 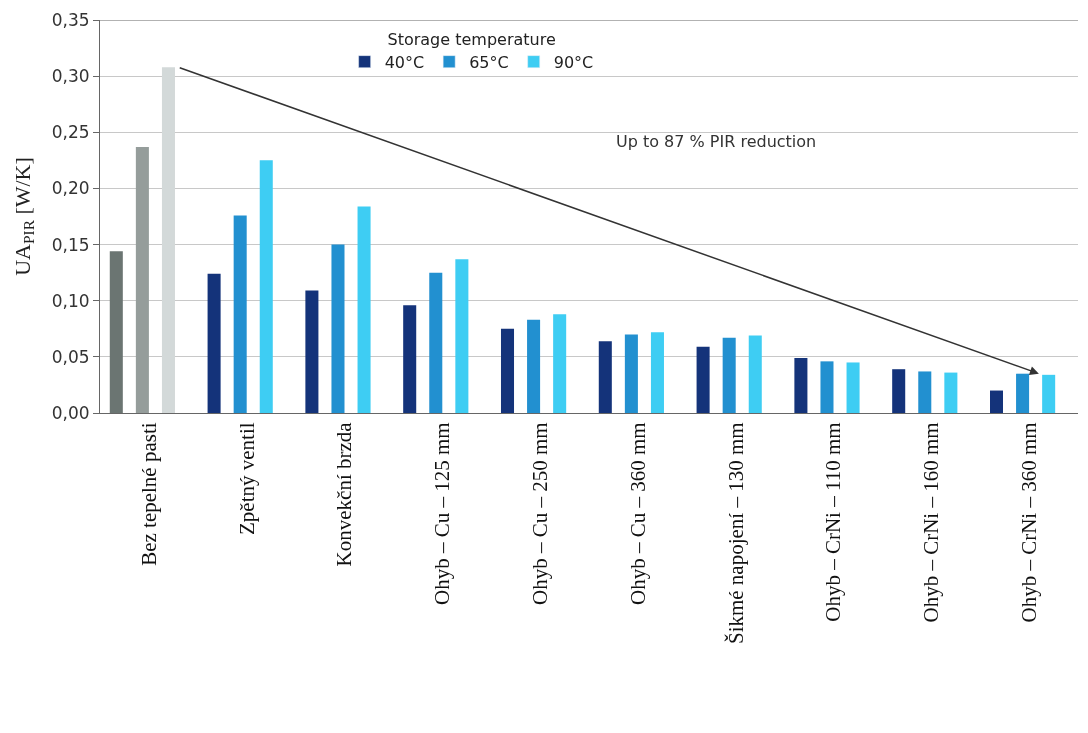 I want to click on x-tick-label: Konvekční brzda, so click(x=344, y=494).